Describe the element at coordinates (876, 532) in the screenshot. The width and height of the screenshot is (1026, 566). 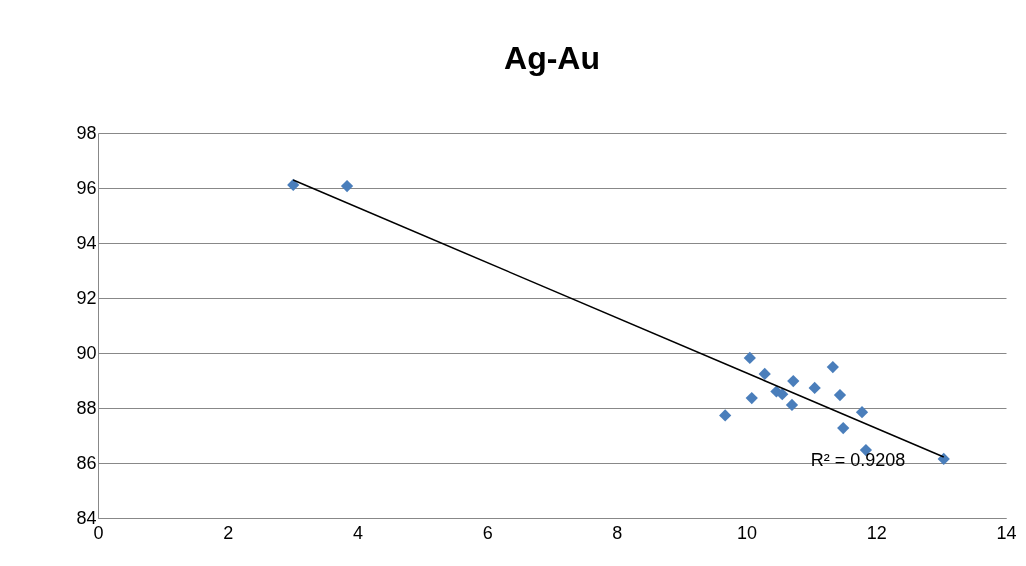
I see `x-tick-label: 12` at that location.